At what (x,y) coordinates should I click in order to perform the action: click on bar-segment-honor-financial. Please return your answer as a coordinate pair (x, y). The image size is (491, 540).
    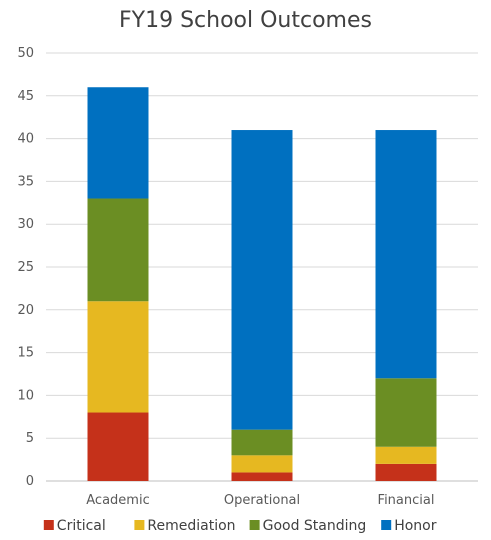
    Looking at the image, I should click on (406, 254).